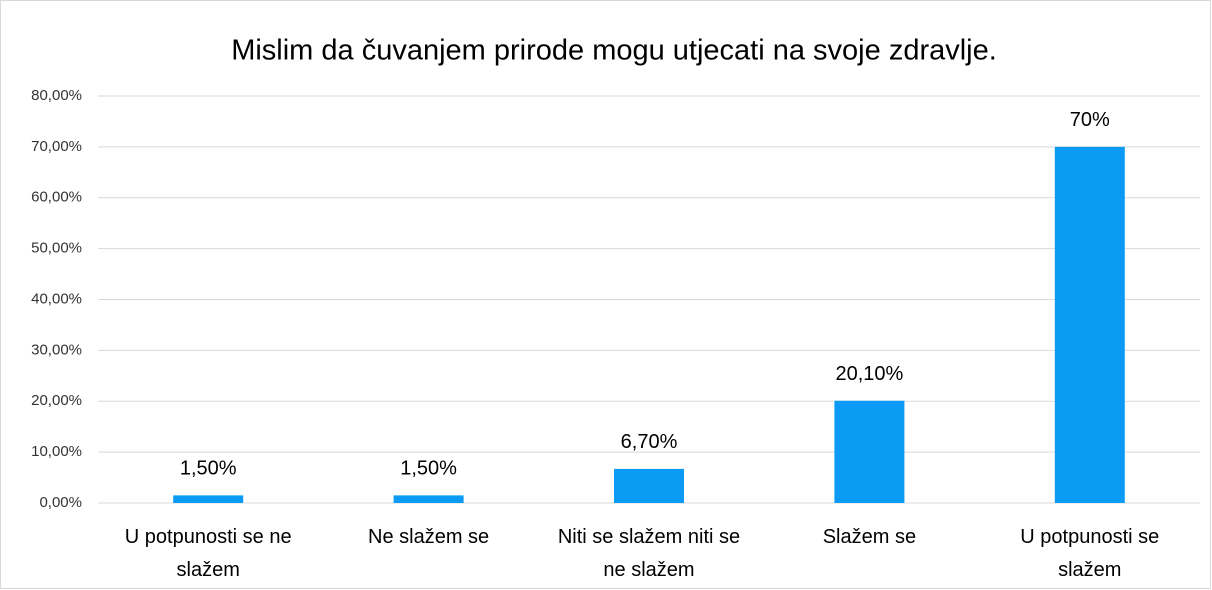 This screenshot has width=1212, height=590. Describe the element at coordinates (1089, 553) in the screenshot. I see `x-tick-label: U potpunosti se slažem` at that location.